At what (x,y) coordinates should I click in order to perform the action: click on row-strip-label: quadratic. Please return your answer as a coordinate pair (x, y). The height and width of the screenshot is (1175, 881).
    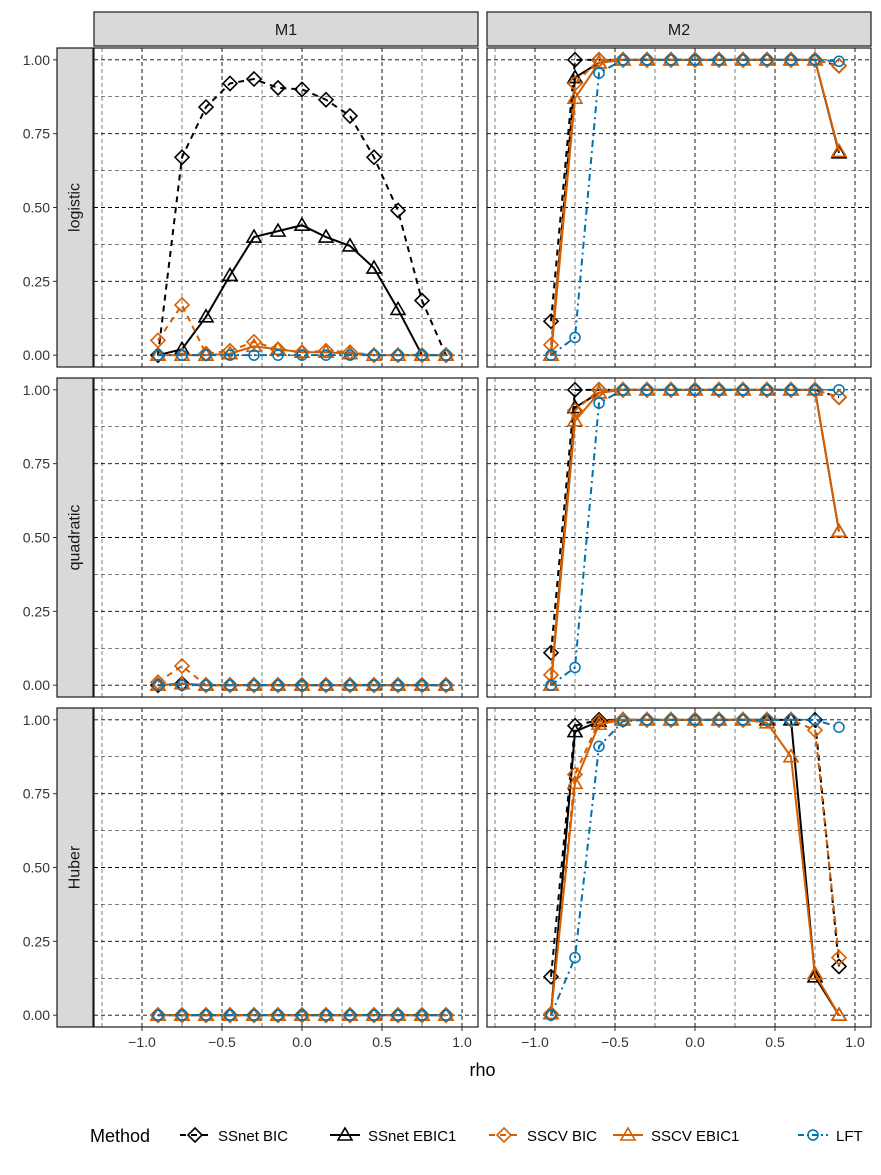
    Looking at the image, I should click on (75, 538).